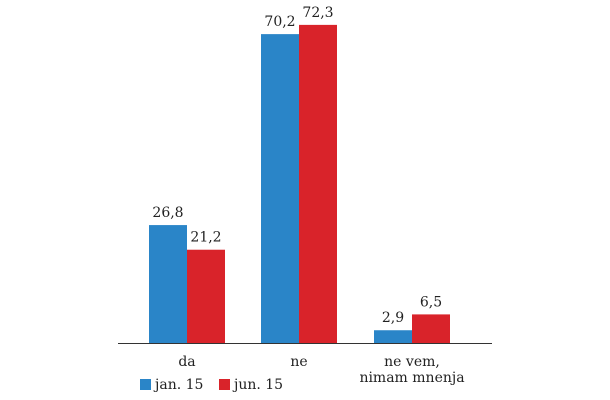  Describe the element at coordinates (411, 378) in the screenshot. I see `category-label: nimam mnenja` at that location.